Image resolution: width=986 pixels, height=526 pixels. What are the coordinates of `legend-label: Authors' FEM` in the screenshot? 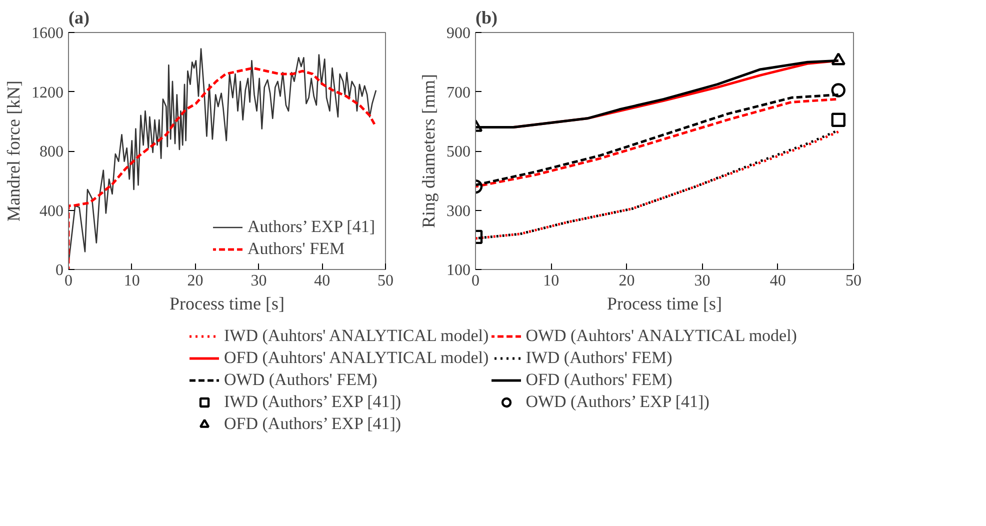 It's located at (296, 249).